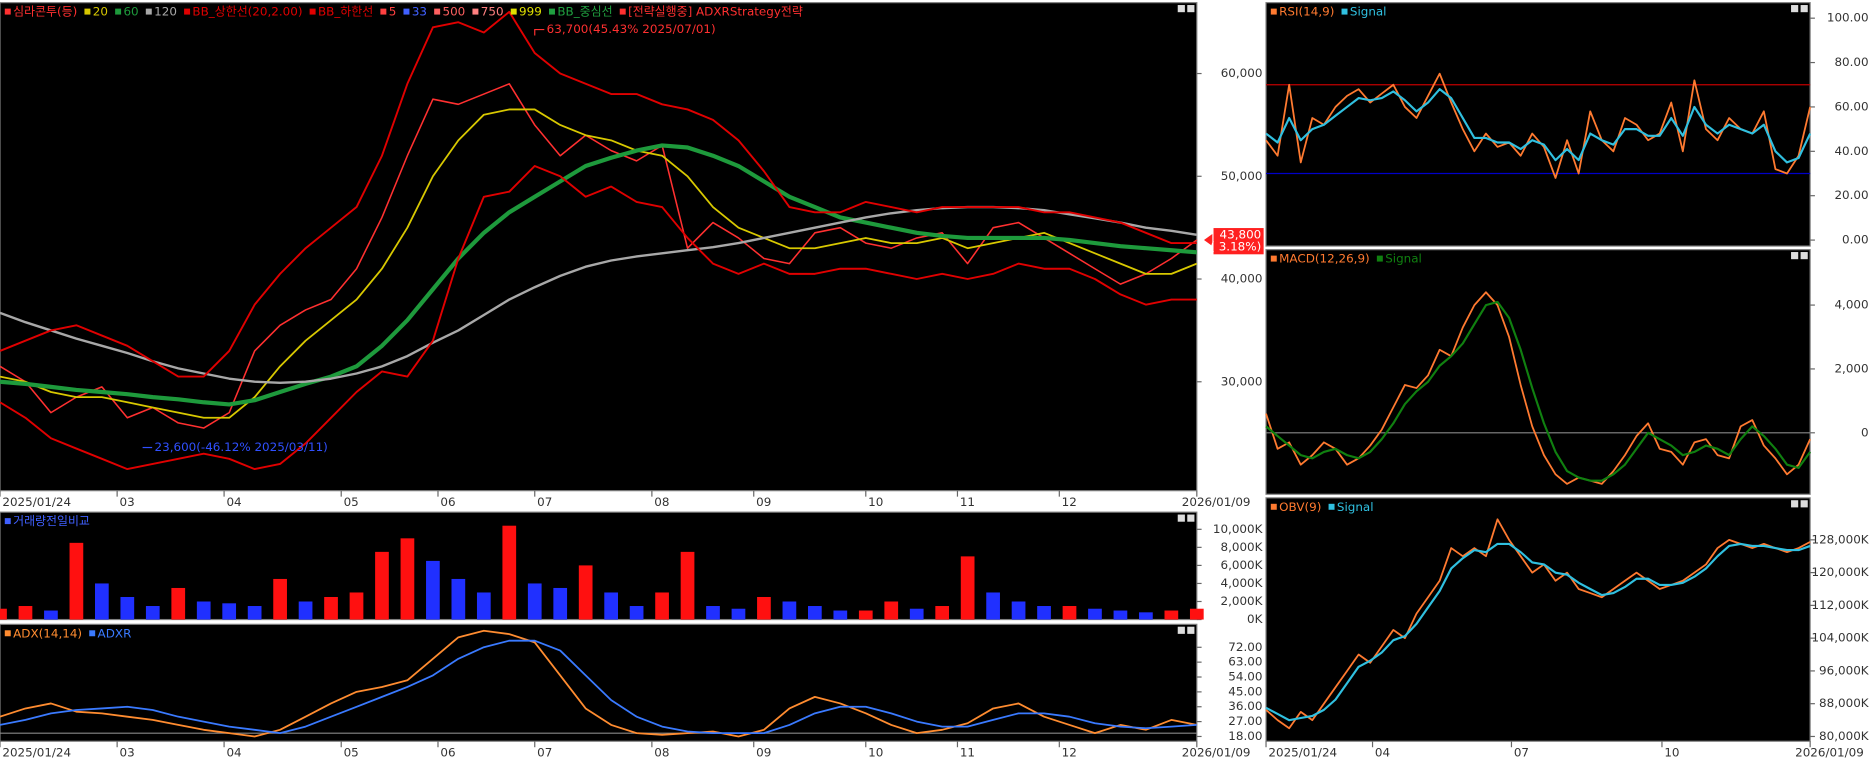 This screenshot has width=1871, height=763. I want to click on legend-label: RSI(14,9), so click(1306, 12).